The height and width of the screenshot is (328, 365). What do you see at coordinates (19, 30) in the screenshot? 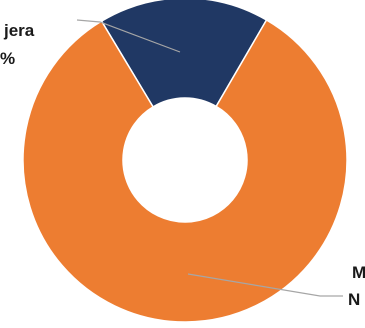
I see `slice-label-small-line1: jera` at bounding box center [19, 30].